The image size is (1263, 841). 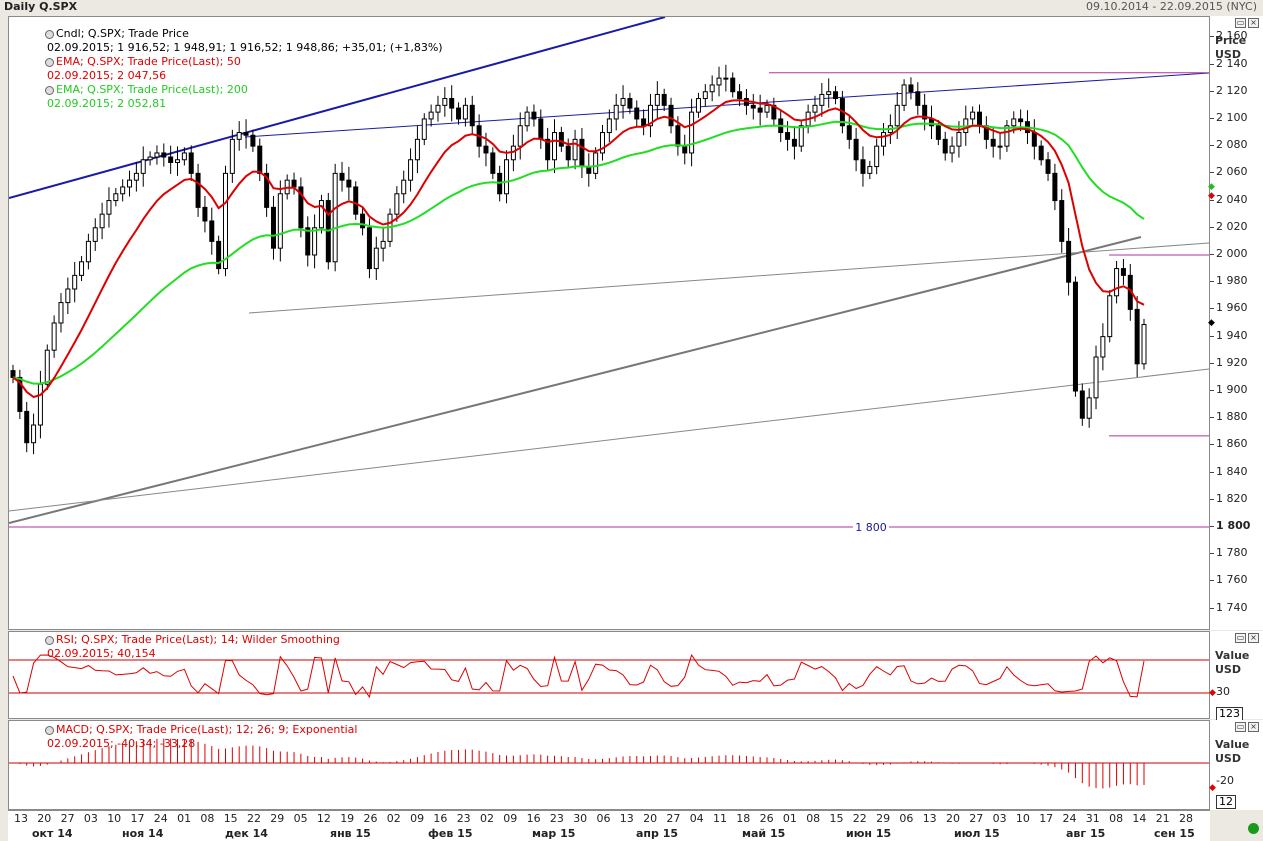 What do you see at coordinates (1232, 63) in the screenshot?
I see `price-tick-label: 2 140` at bounding box center [1232, 63].